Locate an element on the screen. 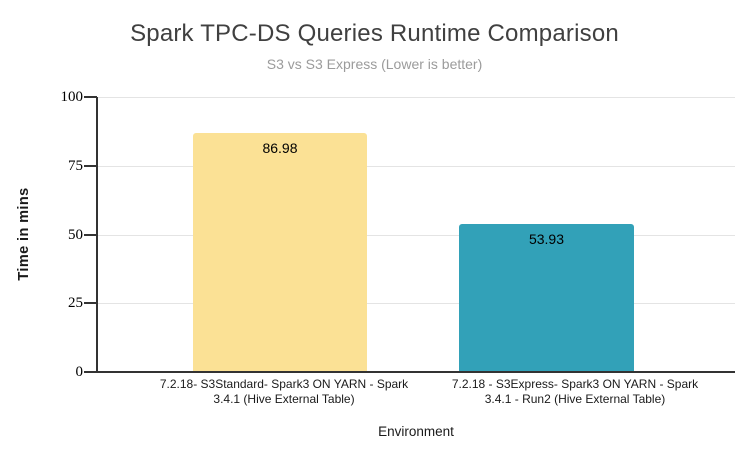  x-category-label-line: 3.4.1 (Hive External Table) is located at coordinates (284, 399).